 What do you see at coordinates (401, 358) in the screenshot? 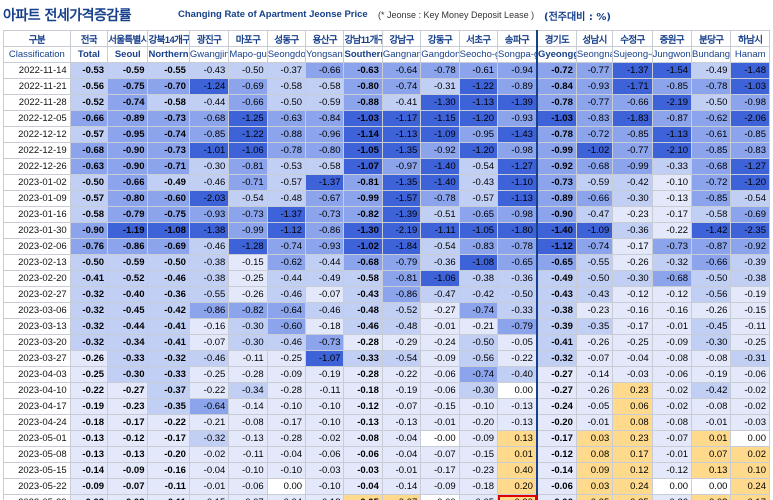
I see `rate-cell: -0.54` at bounding box center [401, 358].